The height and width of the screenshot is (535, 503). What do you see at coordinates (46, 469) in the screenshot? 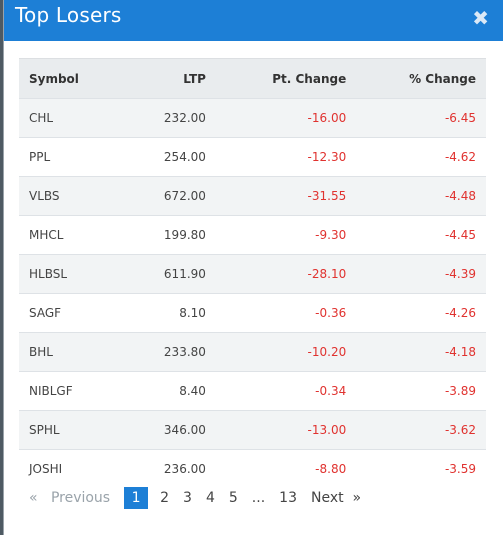
I see `cell-symbol: JOSHI` at bounding box center [46, 469].